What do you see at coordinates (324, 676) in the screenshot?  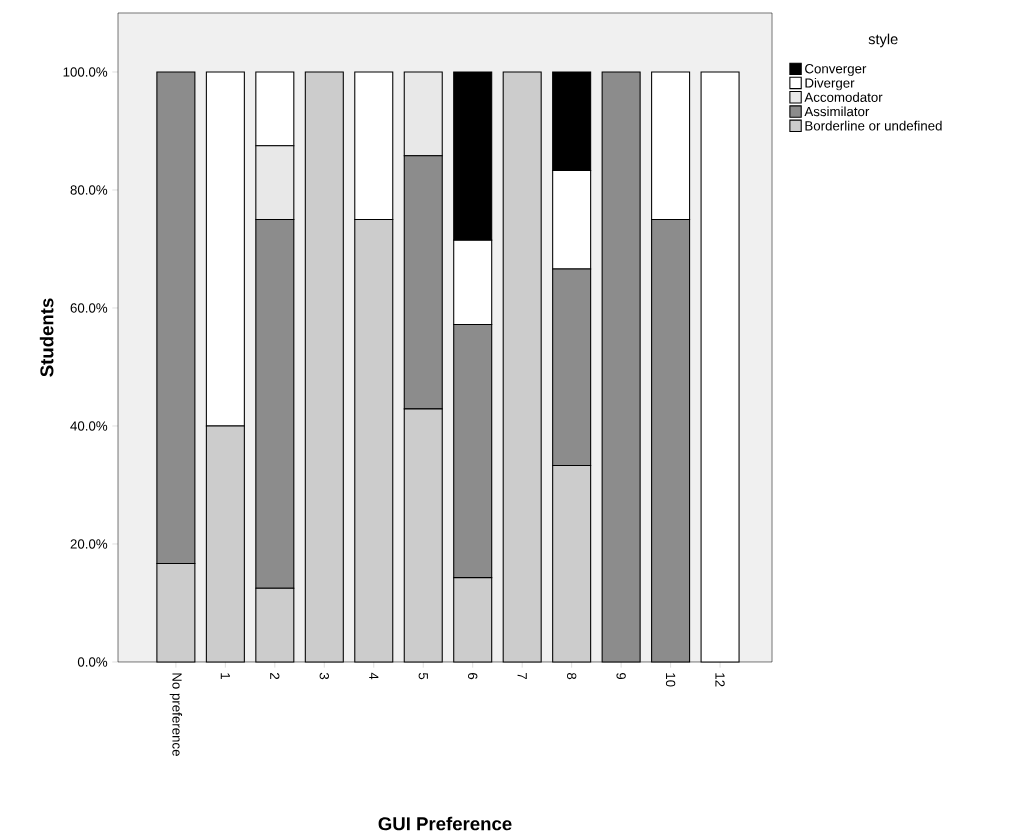 I see `x-tick-label: 3` at bounding box center [324, 676].